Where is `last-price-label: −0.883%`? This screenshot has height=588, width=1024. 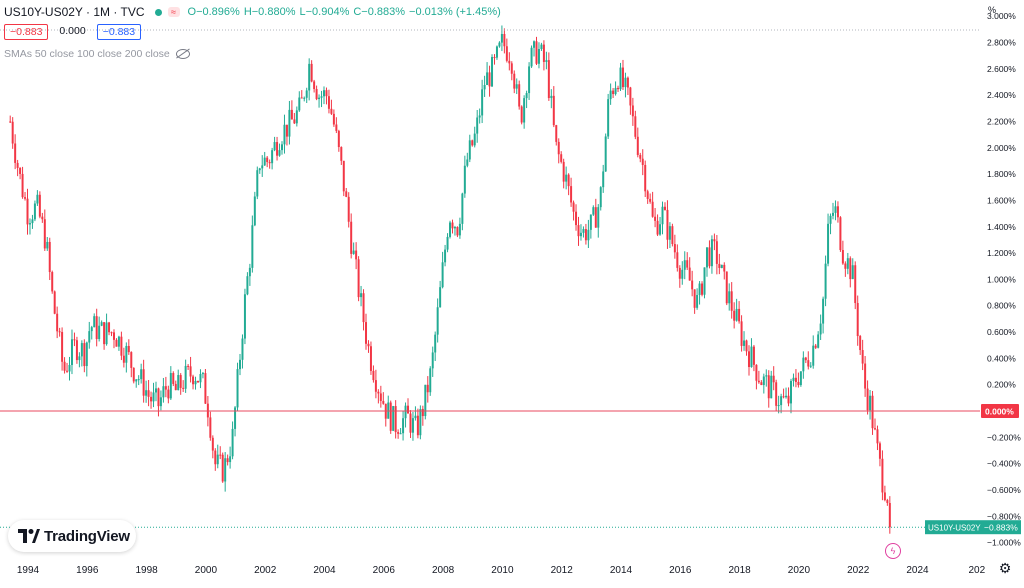 last-price-label: −0.883% is located at coordinates (1001, 528).